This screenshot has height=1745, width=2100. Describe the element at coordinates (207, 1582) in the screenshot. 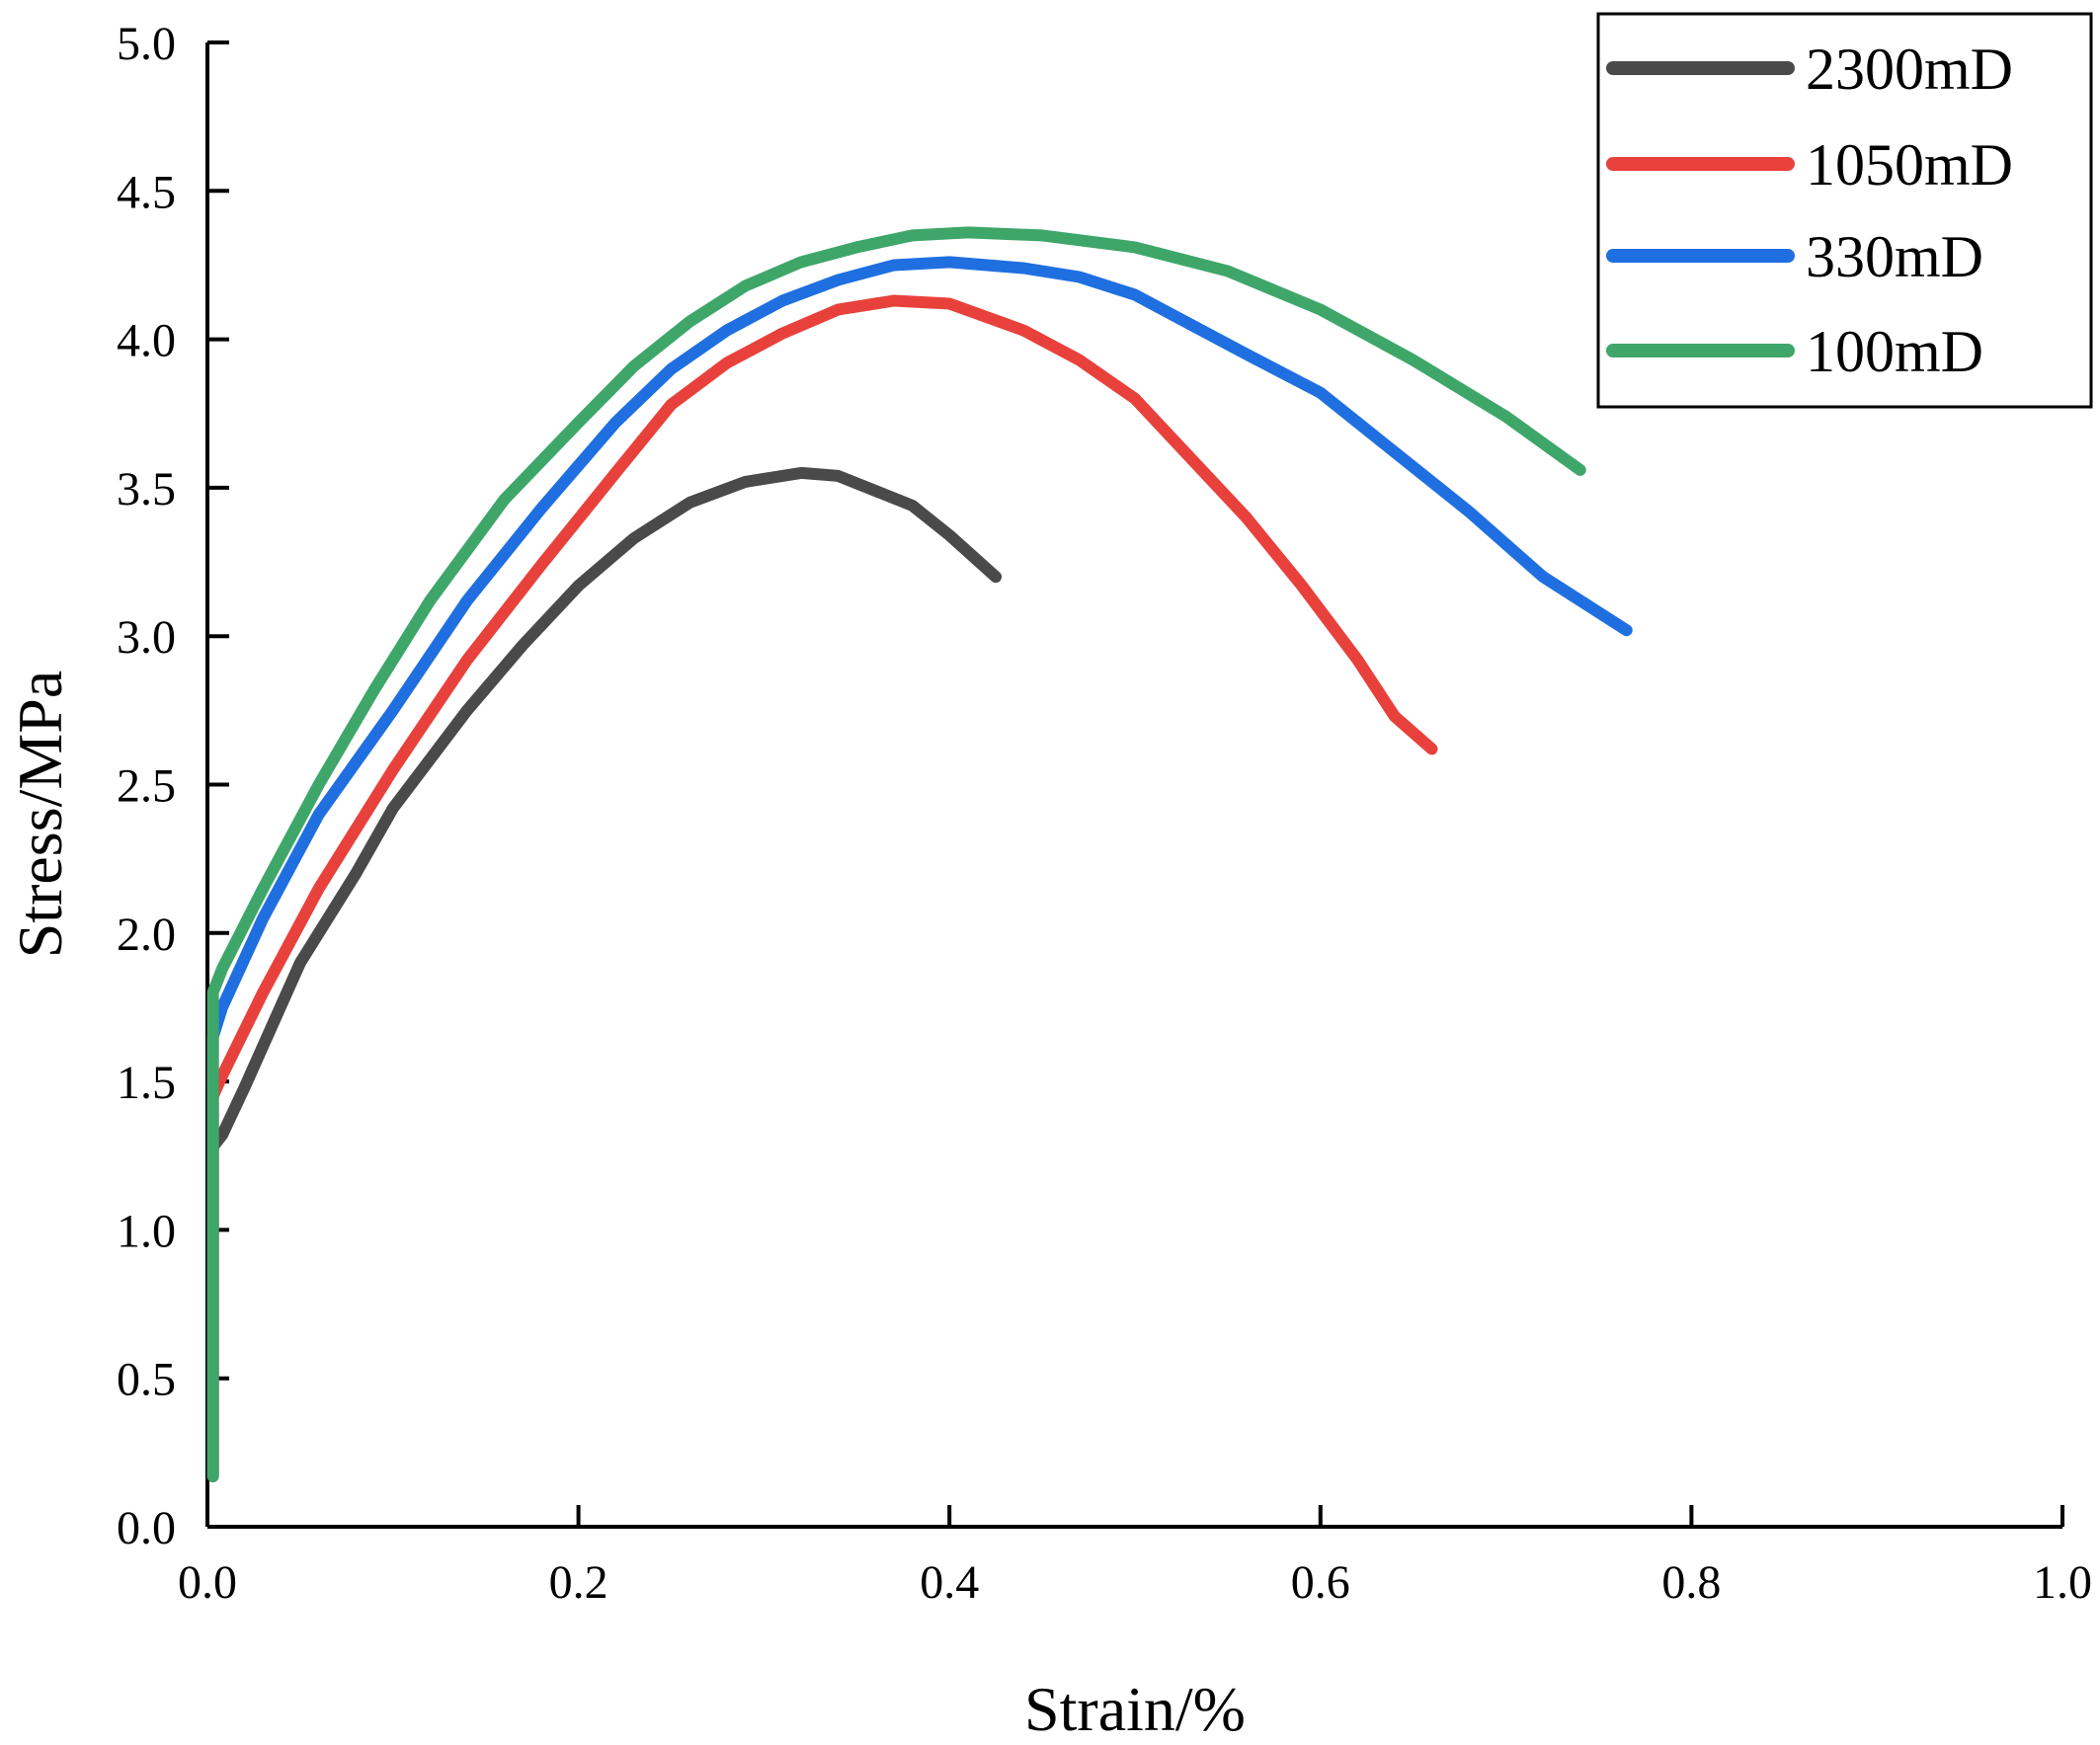

I see `x-tick-label: 0.0` at that location.